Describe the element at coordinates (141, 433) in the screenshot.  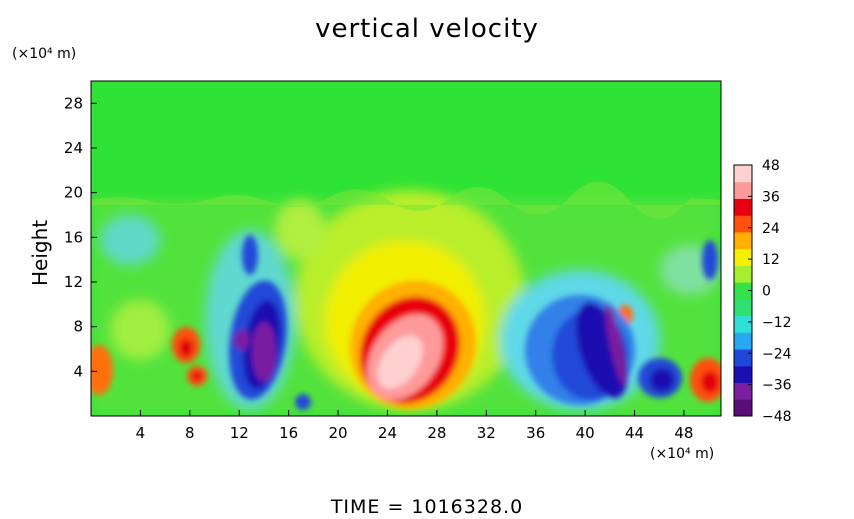
I see `x-tick-label: 4` at that location.